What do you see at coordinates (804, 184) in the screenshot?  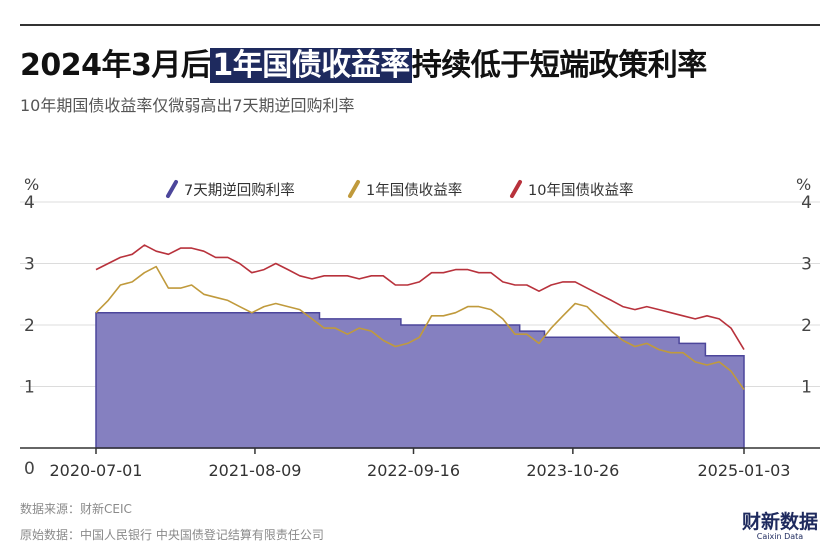 I see `right-unit-label: %` at bounding box center [804, 184].